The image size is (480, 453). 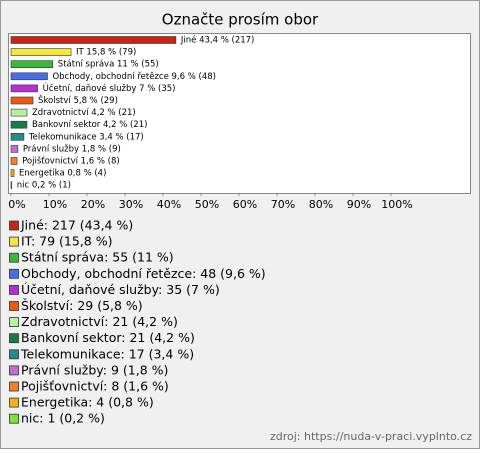 I want to click on legend-label: Školství: 29 (5,8 %), so click(x=82, y=305).